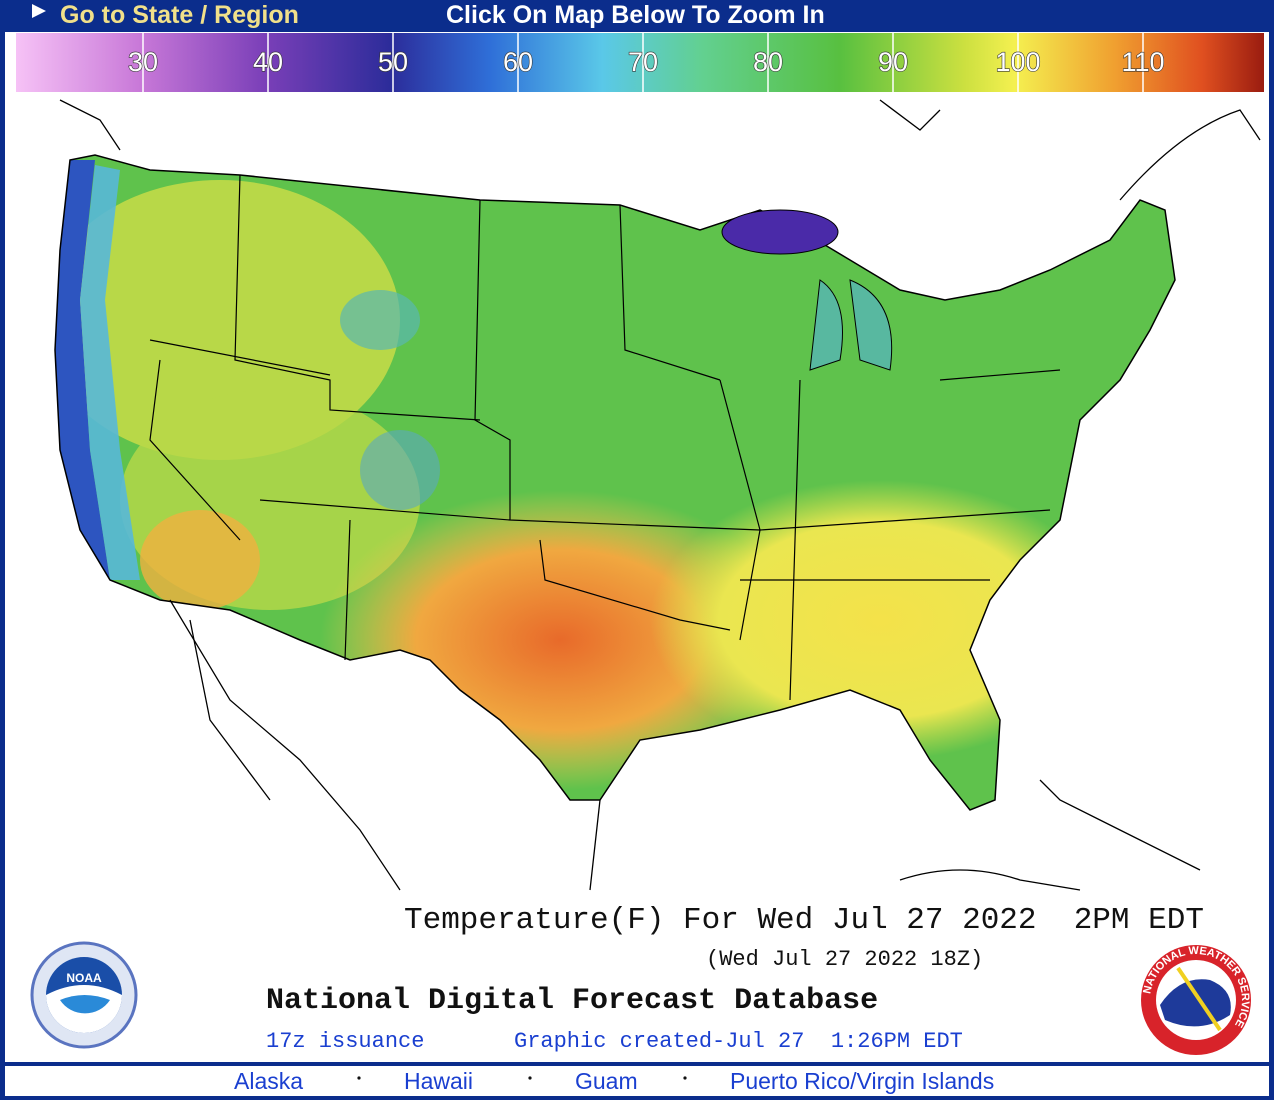 The height and width of the screenshot is (1100, 1274). I want to click on arrow-icon, so click(39, 11).